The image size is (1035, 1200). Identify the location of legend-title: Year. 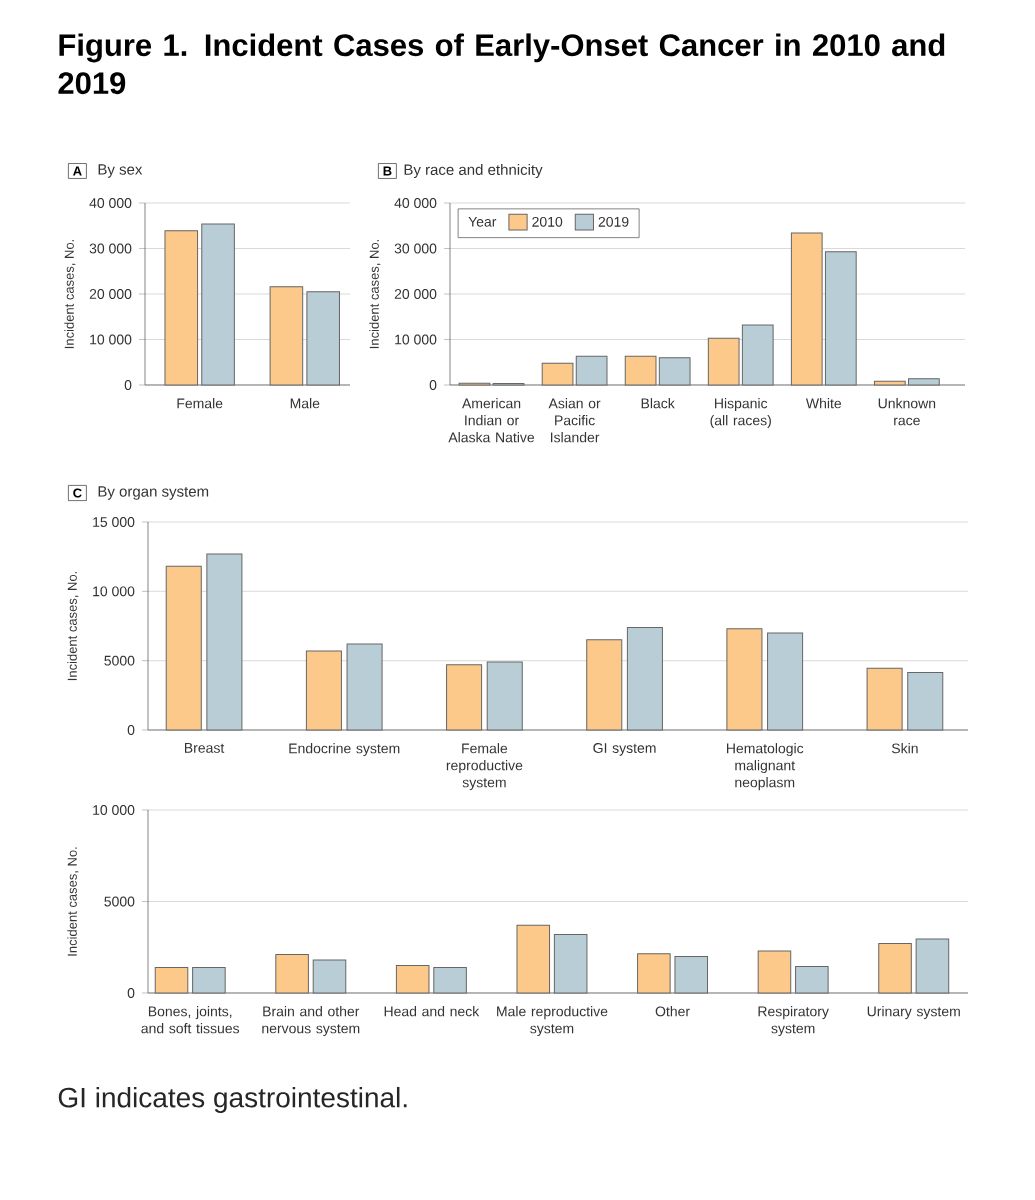
(482, 221).